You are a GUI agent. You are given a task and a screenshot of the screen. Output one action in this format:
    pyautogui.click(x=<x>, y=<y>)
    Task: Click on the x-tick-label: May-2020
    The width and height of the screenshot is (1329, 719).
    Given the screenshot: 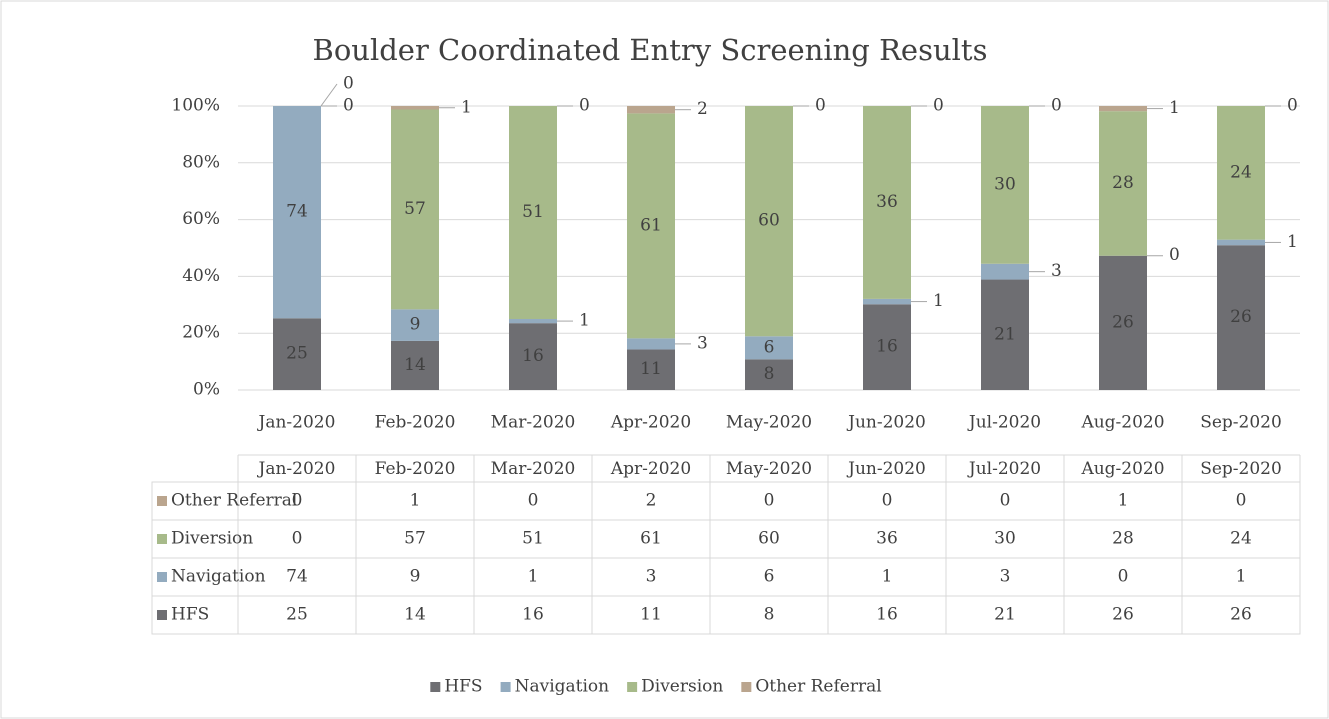 What is the action you would take?
    pyautogui.click(x=769, y=423)
    